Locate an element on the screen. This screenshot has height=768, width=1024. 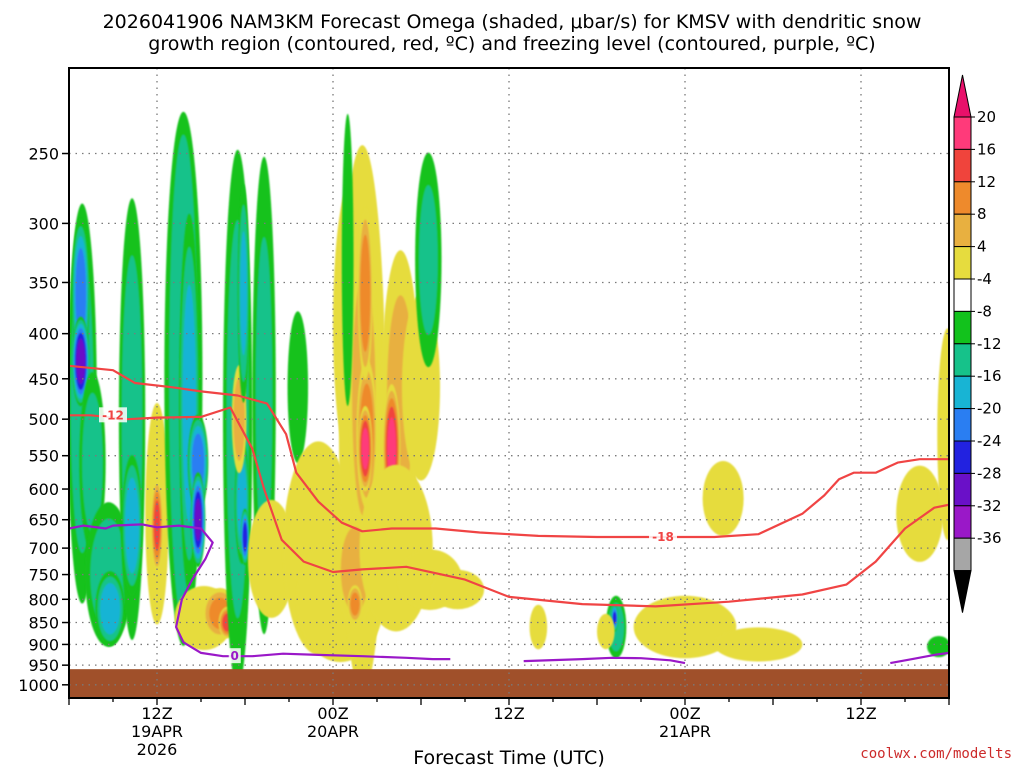
credit-text: coolwx.com/modelts is located at coordinates (936, 754).